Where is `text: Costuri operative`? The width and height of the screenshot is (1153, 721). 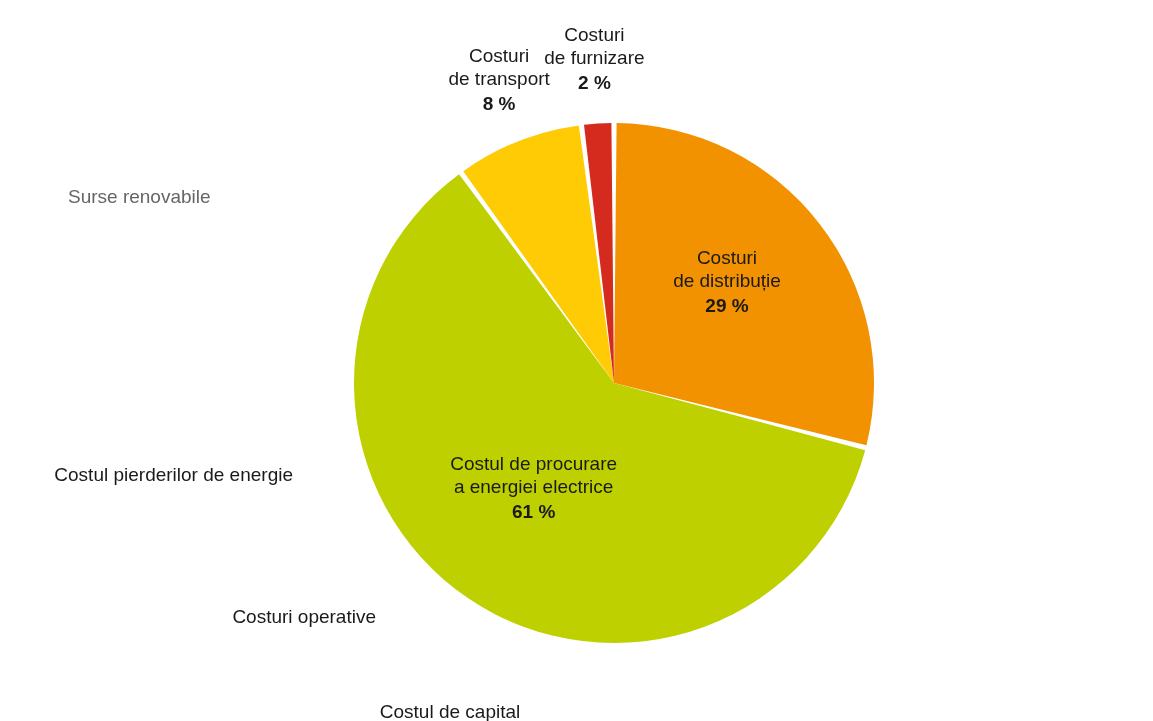
text: Costuri operative is located at coordinates (304, 616).